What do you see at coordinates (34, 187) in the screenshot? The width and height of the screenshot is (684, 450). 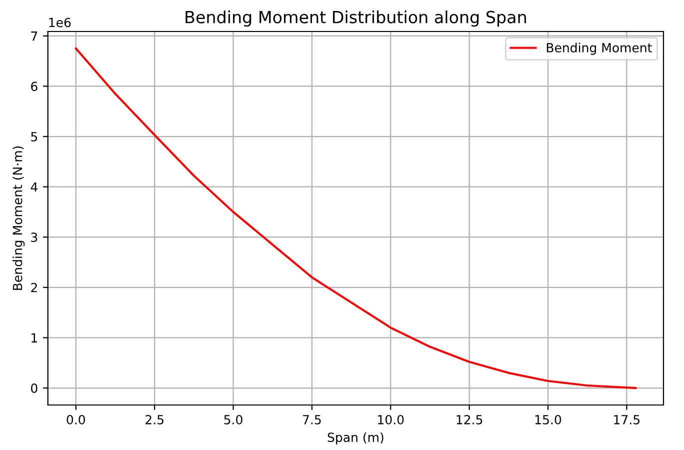 I see `y-tick-label: 4` at bounding box center [34, 187].